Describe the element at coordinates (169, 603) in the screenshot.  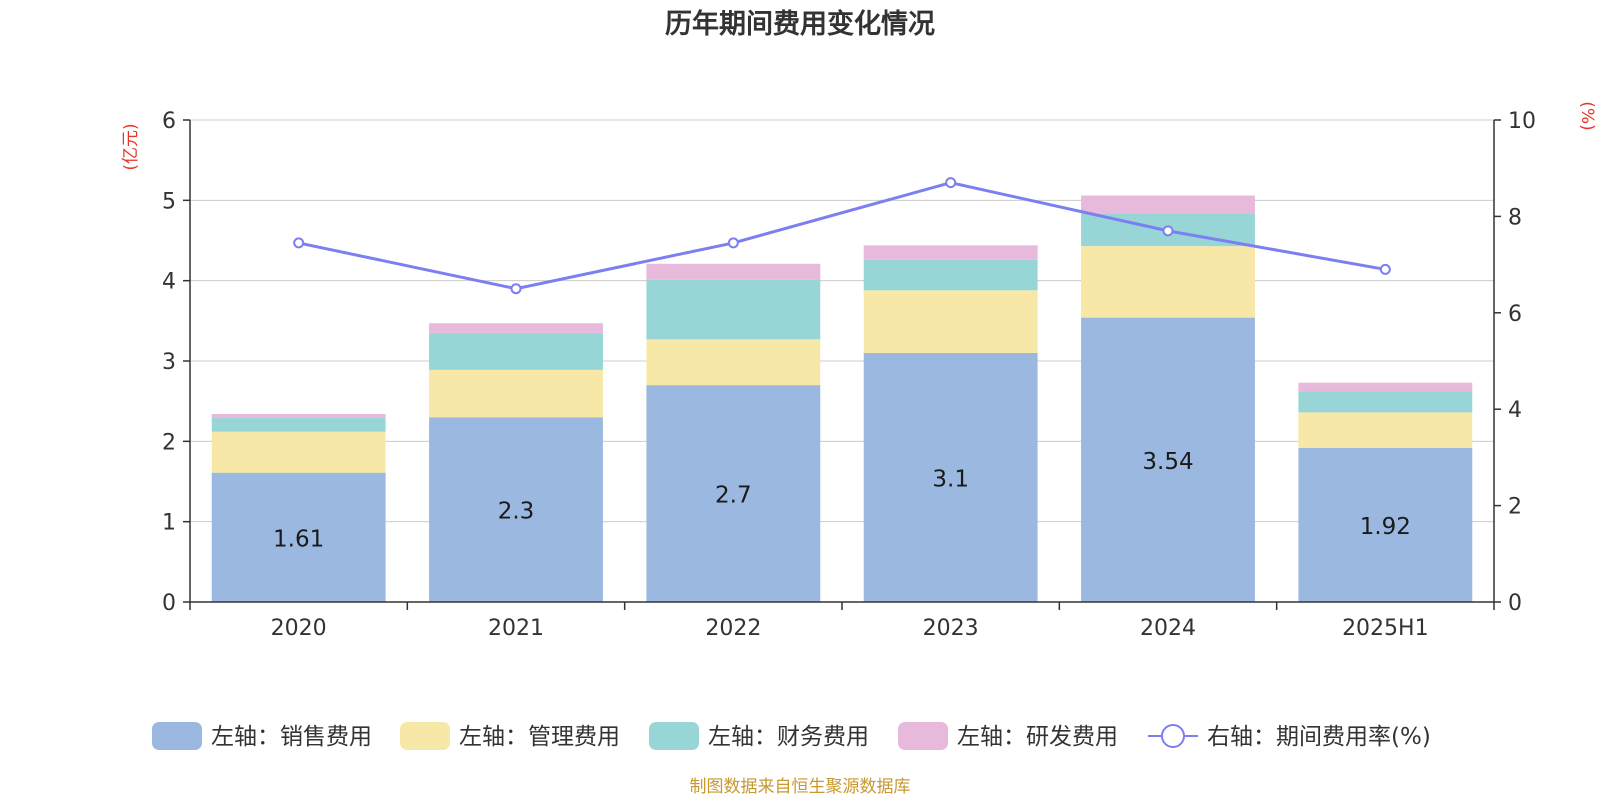
I see `left-axis-tick-label: 0` at that location.